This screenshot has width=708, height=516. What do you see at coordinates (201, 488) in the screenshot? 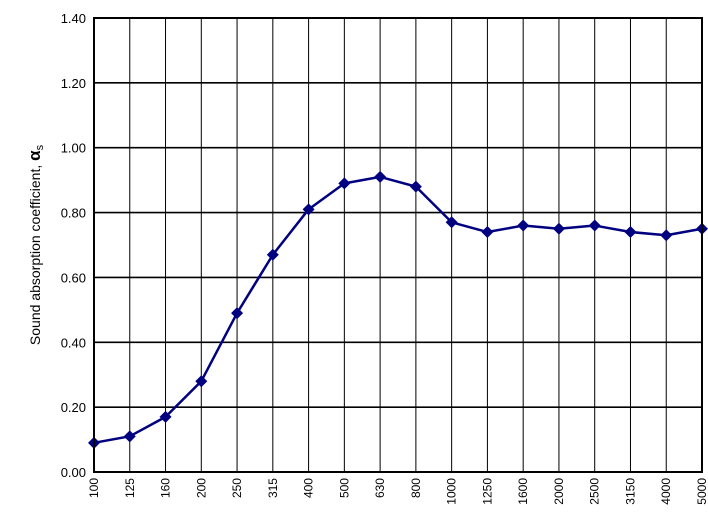
I see `x-tick-label: 200` at bounding box center [201, 488].